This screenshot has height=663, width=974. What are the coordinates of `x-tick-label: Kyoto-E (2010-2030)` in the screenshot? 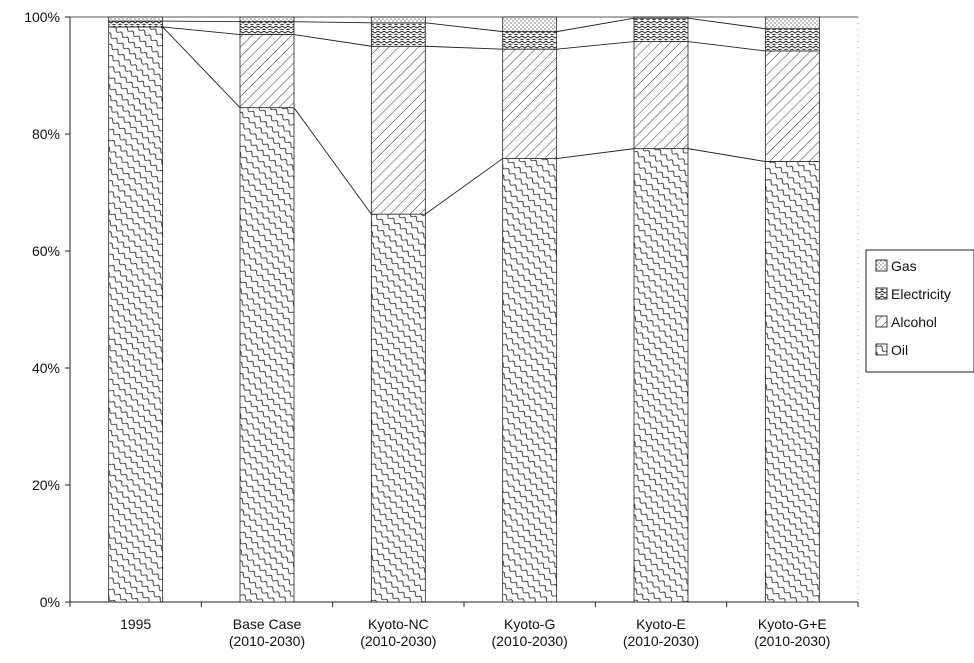 It's located at (661, 632).